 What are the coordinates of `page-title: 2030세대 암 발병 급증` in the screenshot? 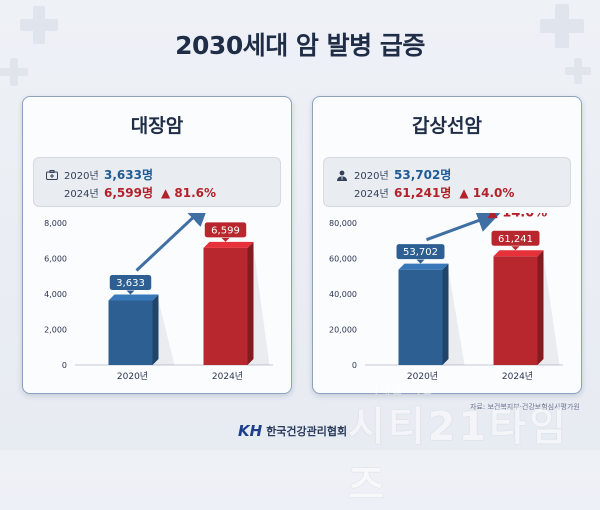 It's located at (300, 45).